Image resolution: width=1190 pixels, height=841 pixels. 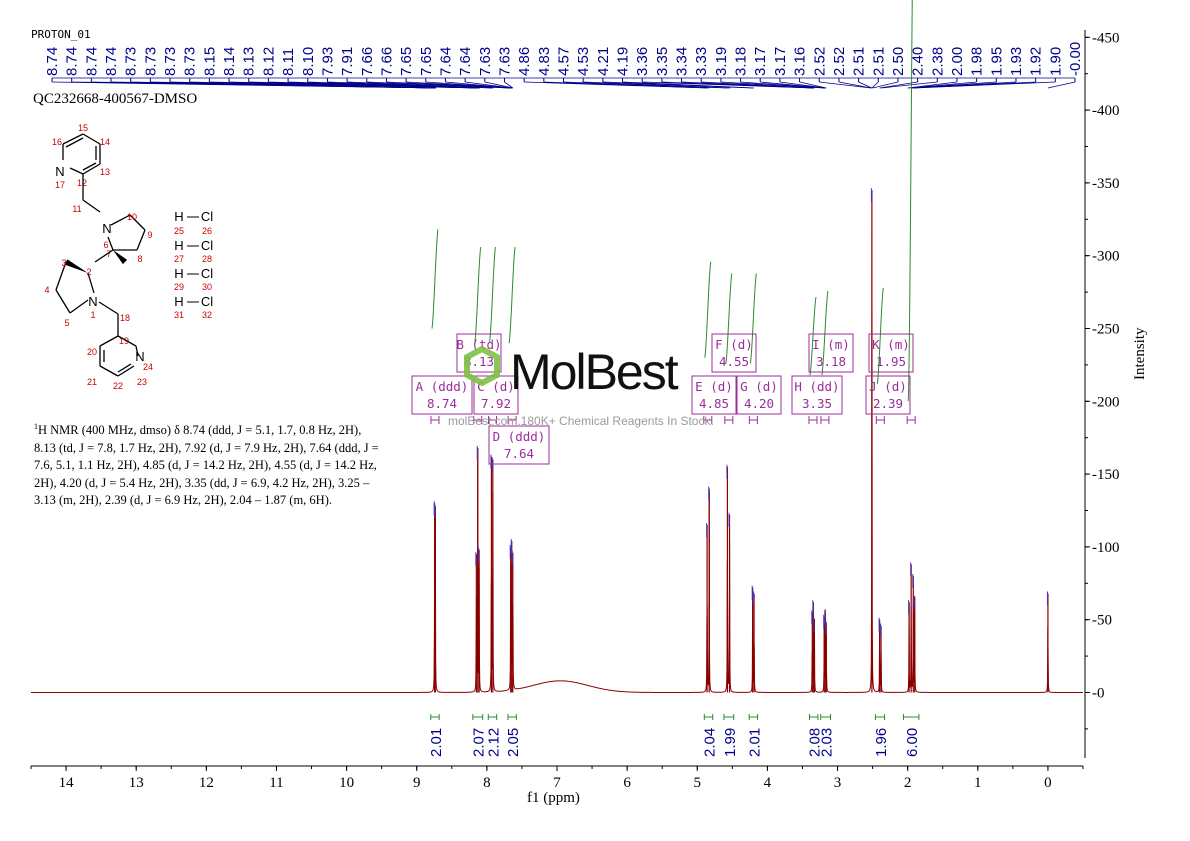 I want to click on integral-value: 1.99, so click(x=730, y=742).